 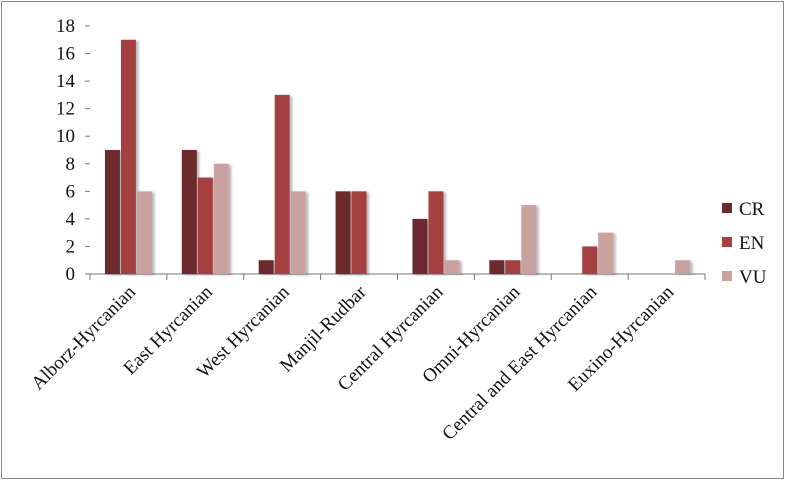 I want to click on y-tick-label: 10, so click(x=65, y=136).